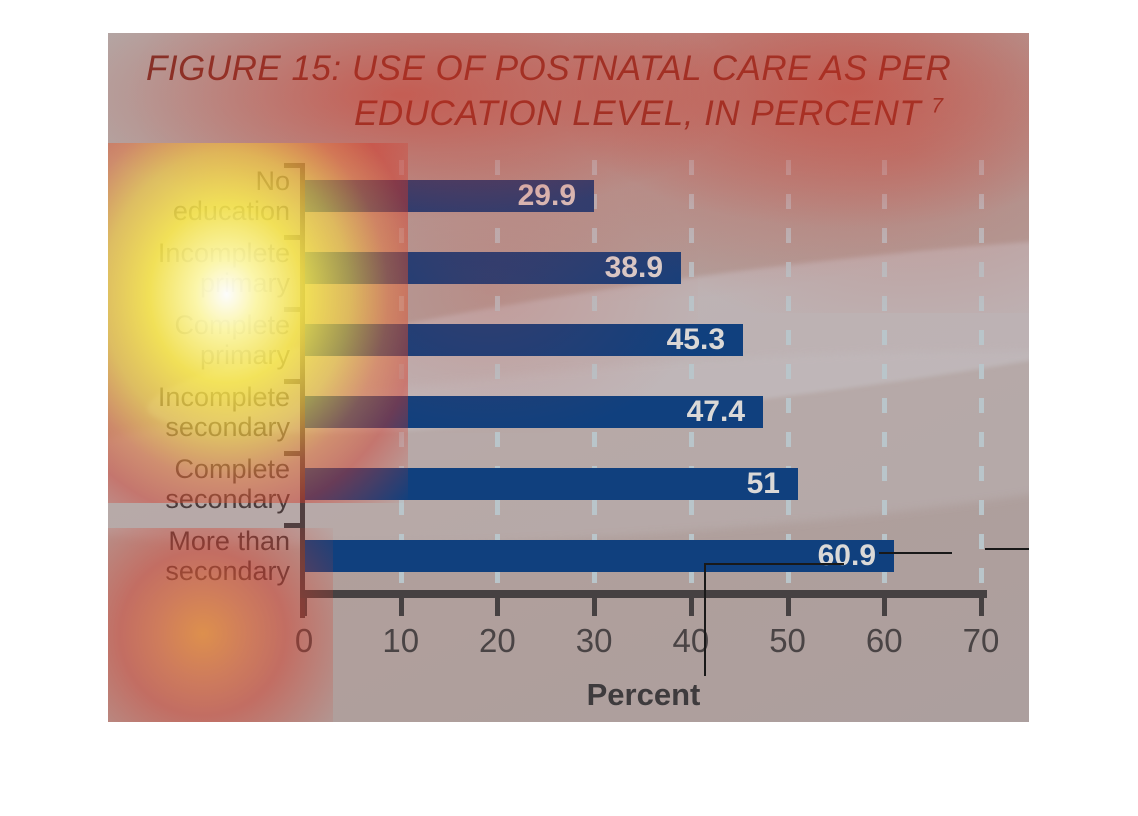  I want to click on category-label-line: More than, so click(229, 541).